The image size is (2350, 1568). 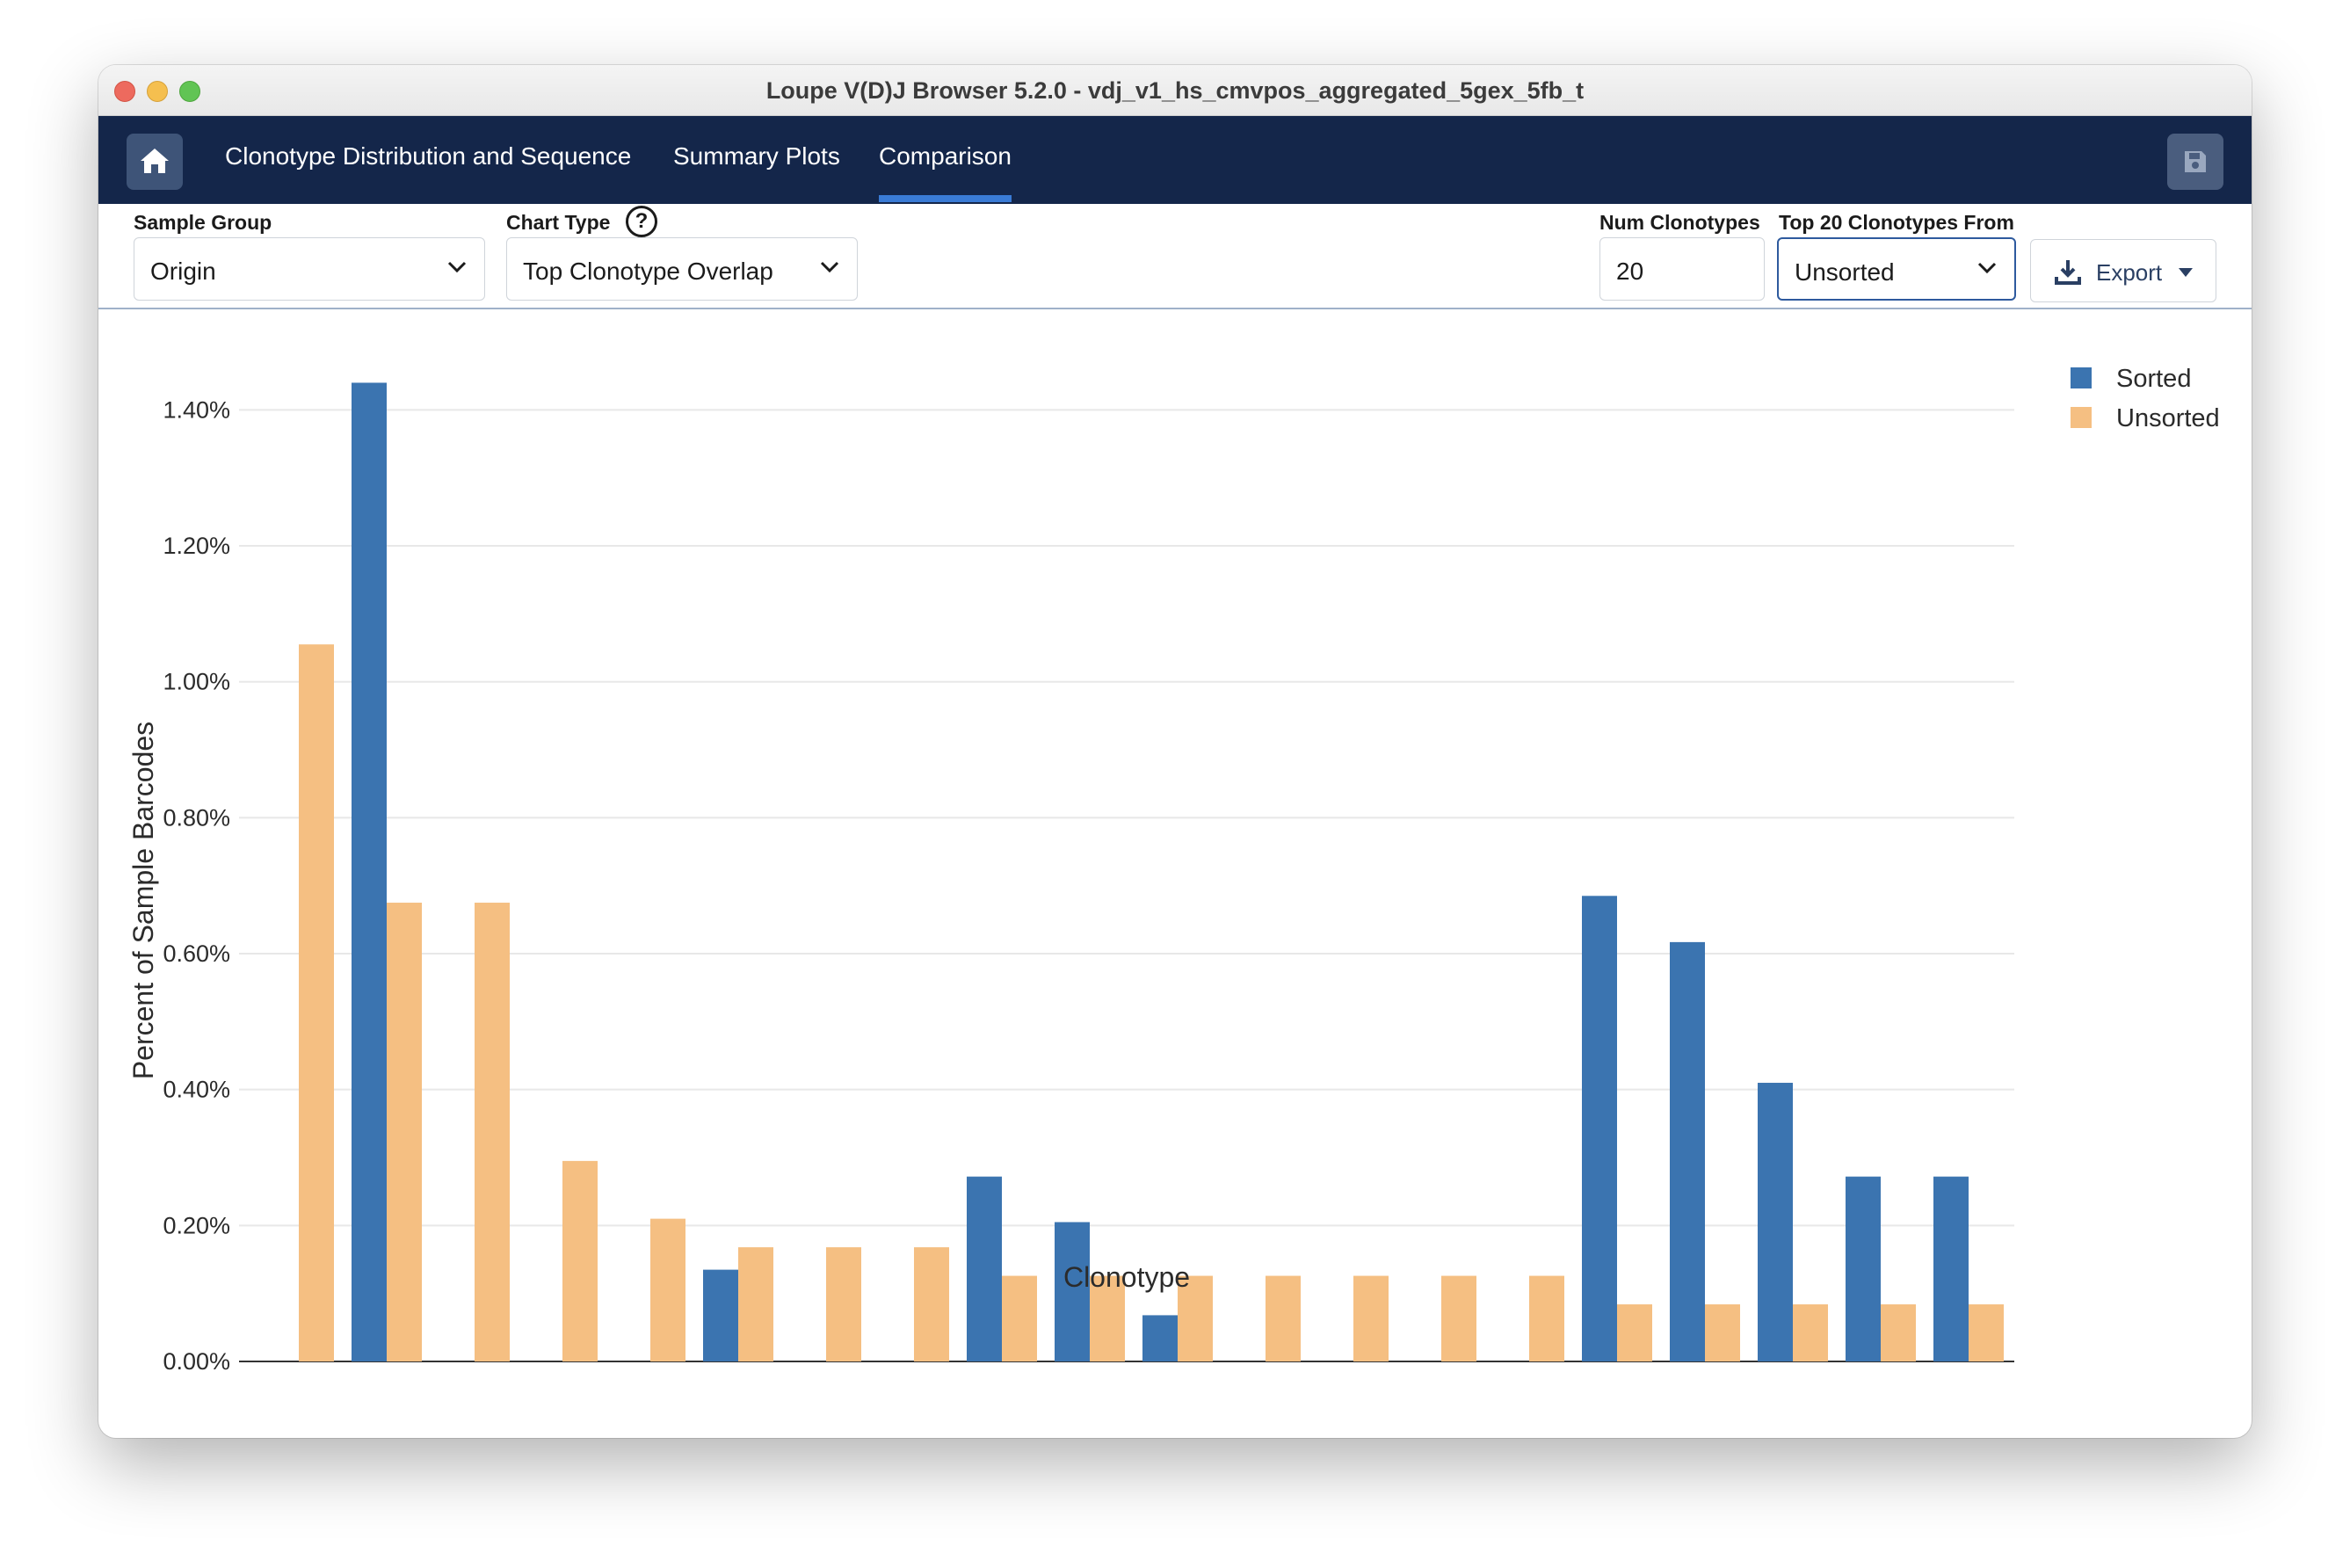 I want to click on help-icon: ?, so click(x=641, y=221).